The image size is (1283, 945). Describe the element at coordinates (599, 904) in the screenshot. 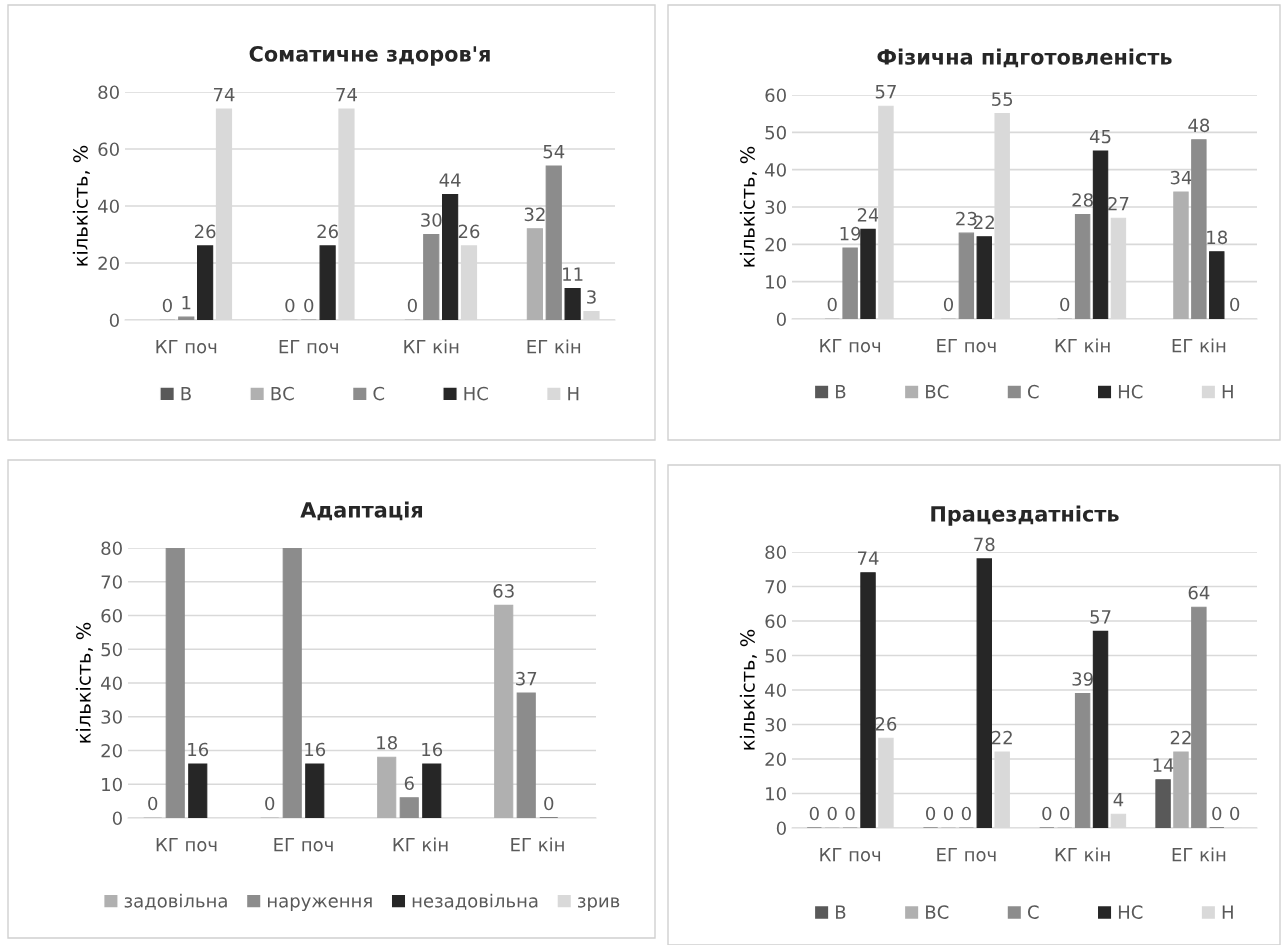

I see `legend-label: зрив` at that location.